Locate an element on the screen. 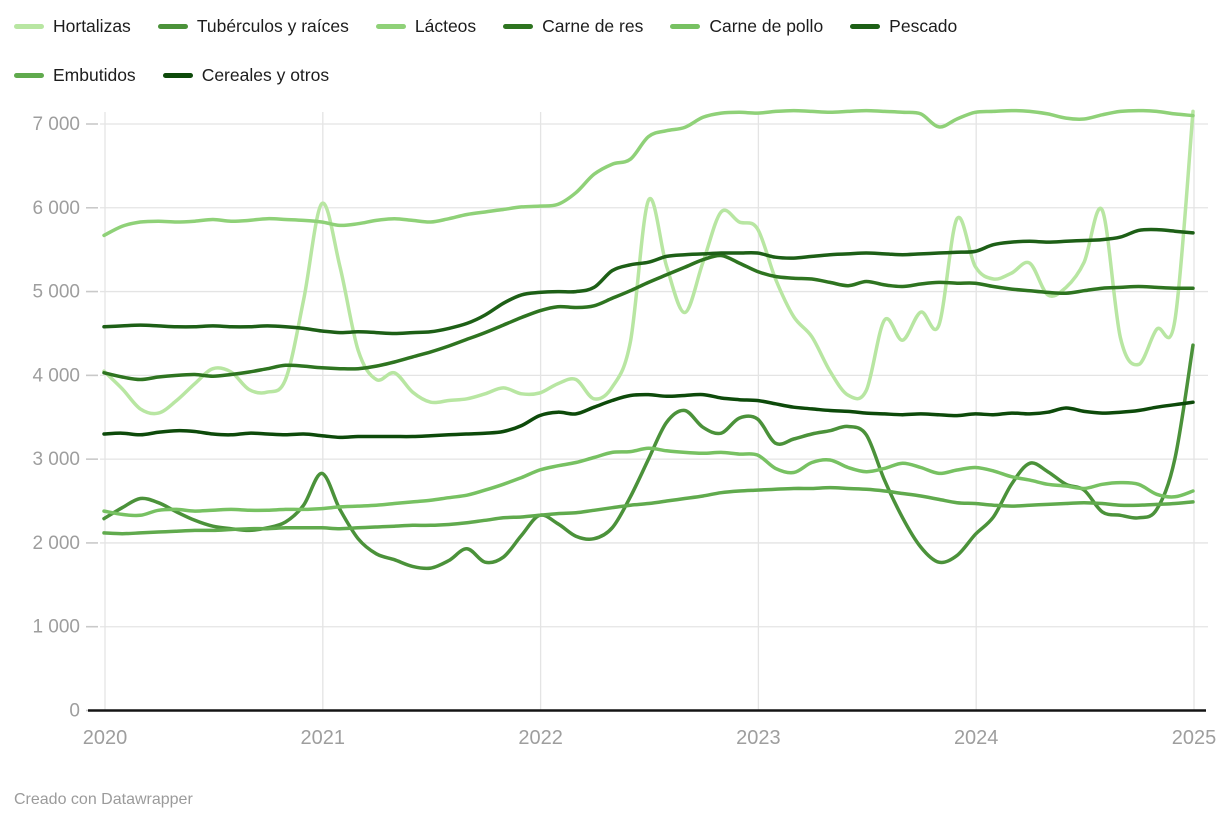 The height and width of the screenshot is (826, 1220). legend-item-6: Pescado is located at coordinates (903, 26).